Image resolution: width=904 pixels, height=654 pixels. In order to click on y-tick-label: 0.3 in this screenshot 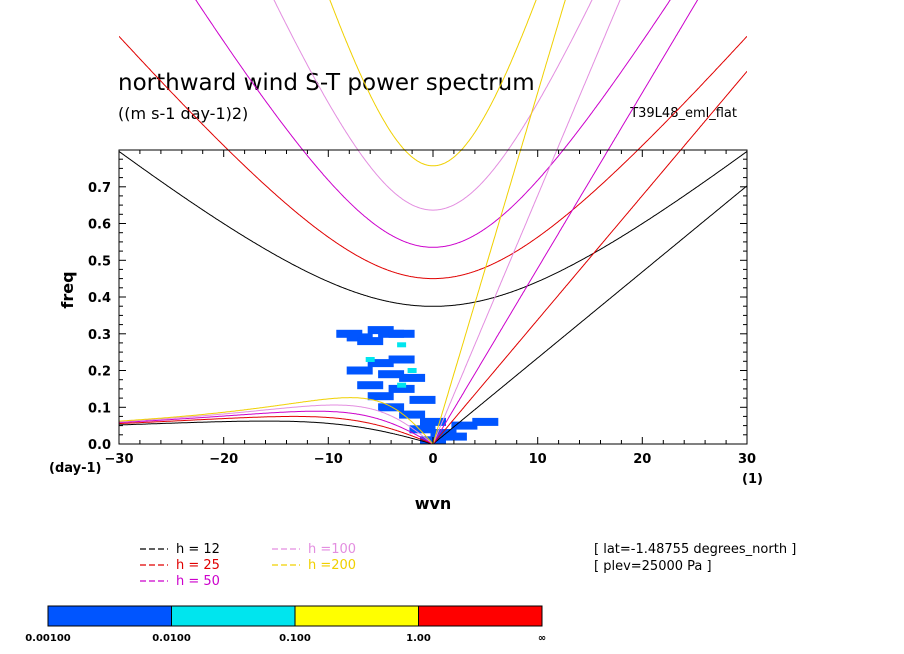, I will do `click(99, 335)`.